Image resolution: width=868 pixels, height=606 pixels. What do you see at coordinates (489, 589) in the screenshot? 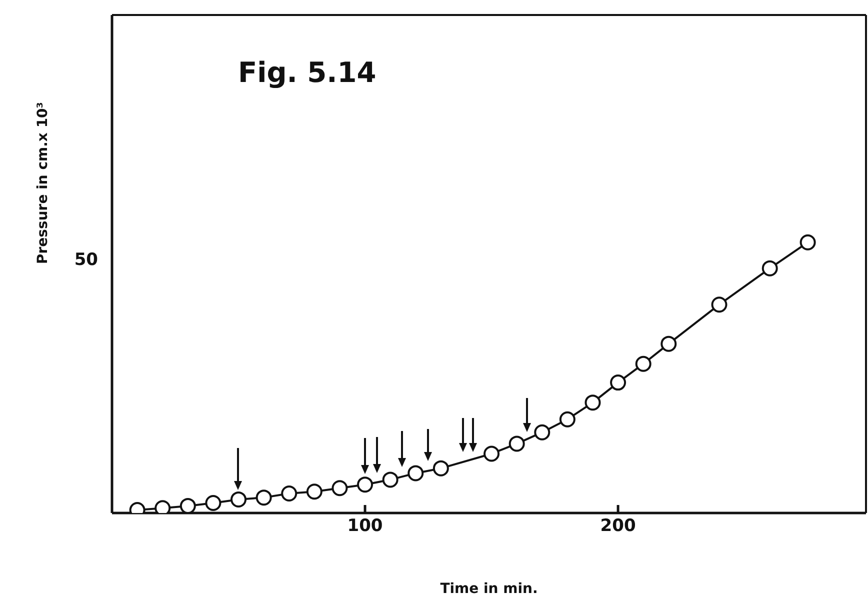
I see `x-axis-title: Time in min.` at bounding box center [489, 589].